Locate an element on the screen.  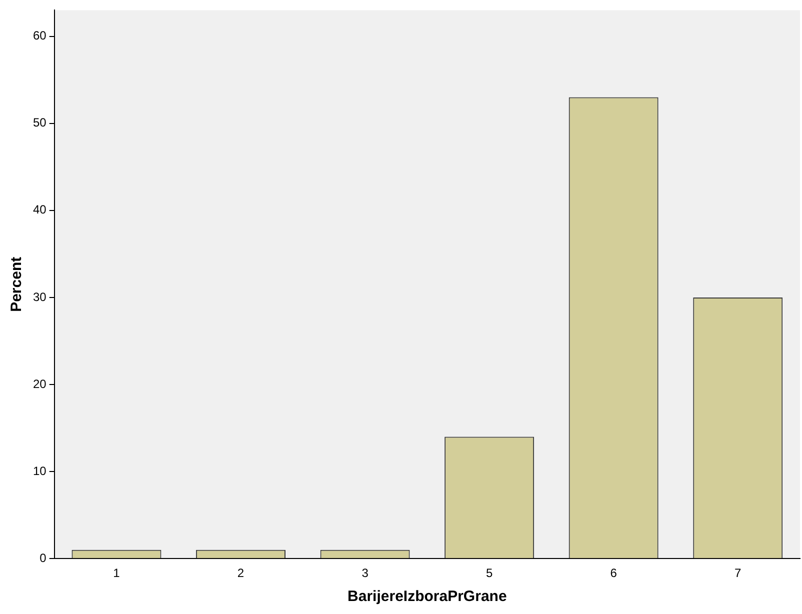
y-tick-label: 10 is located at coordinates (39, 471).